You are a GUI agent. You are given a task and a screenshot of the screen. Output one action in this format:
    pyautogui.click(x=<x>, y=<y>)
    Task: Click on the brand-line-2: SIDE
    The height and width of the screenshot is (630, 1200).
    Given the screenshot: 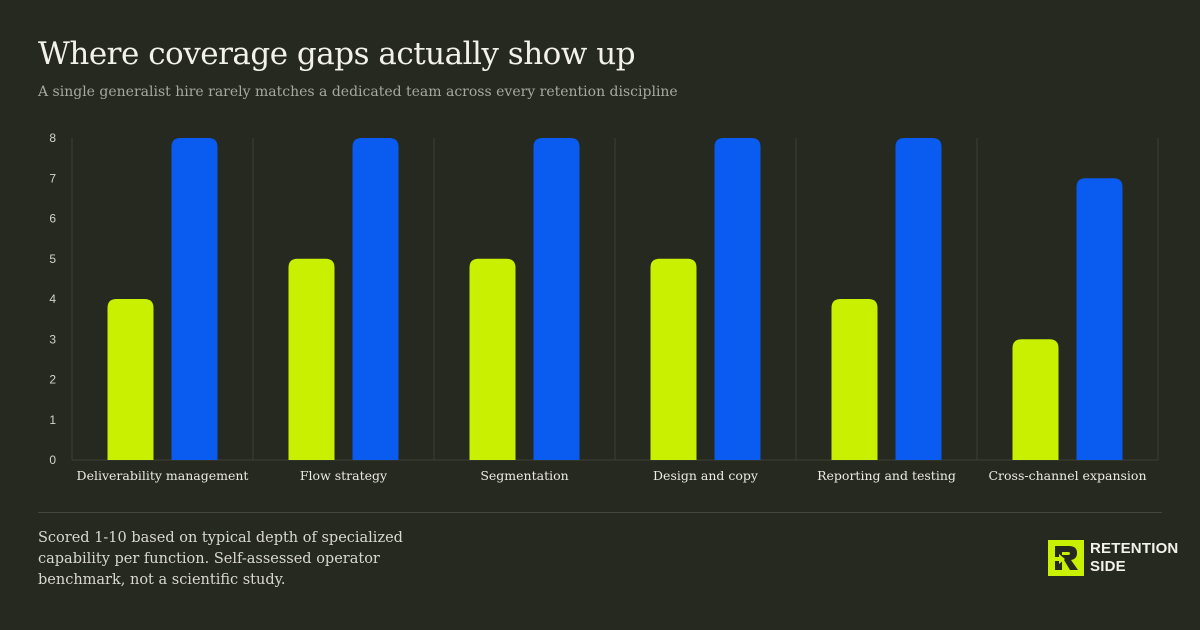 What is the action you would take?
    pyautogui.click(x=1108, y=566)
    